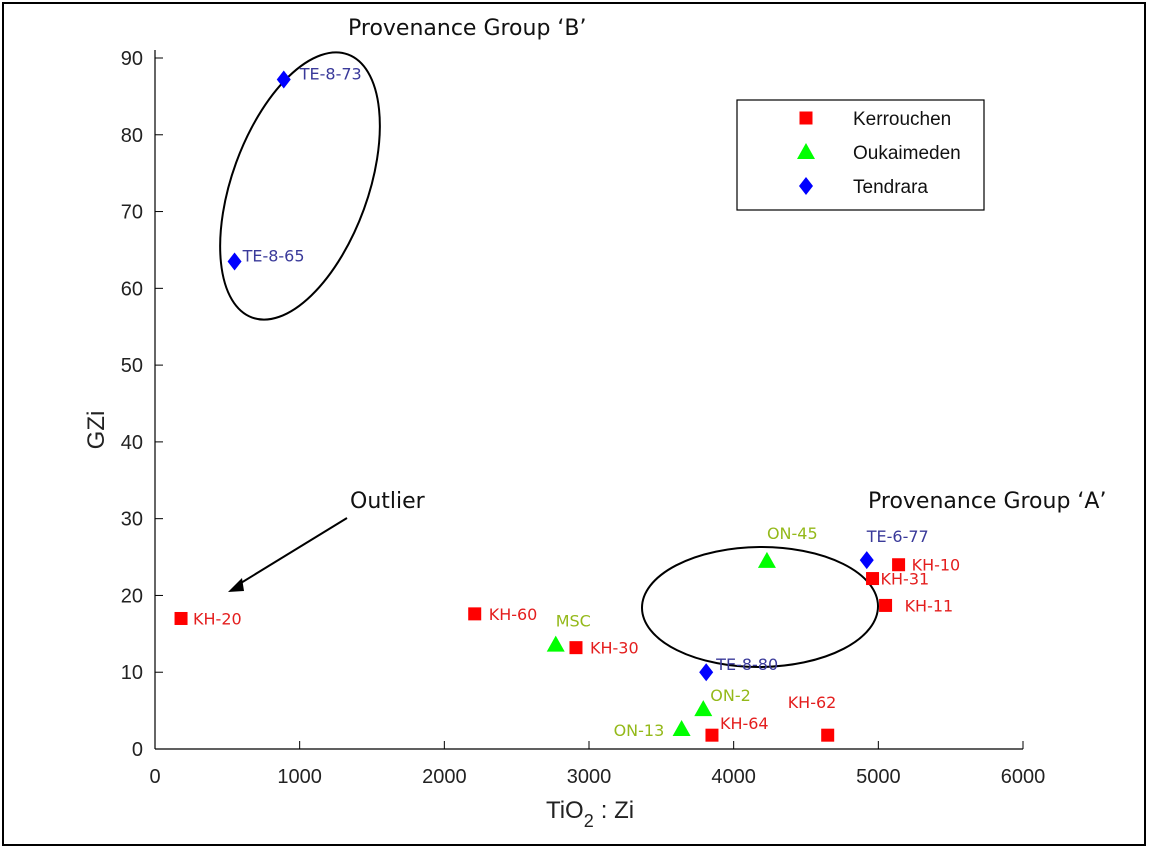  What do you see at coordinates (330, 73) in the screenshot?
I see `point-label-te-8-73: TE-8-73` at bounding box center [330, 73].